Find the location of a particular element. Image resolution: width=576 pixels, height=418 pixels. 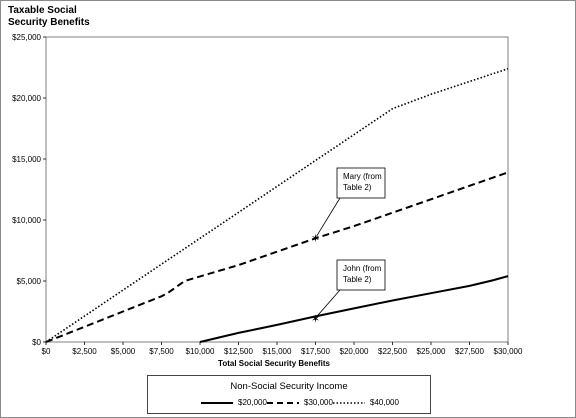

x-tick-label: $15,000 is located at coordinates (277, 351).